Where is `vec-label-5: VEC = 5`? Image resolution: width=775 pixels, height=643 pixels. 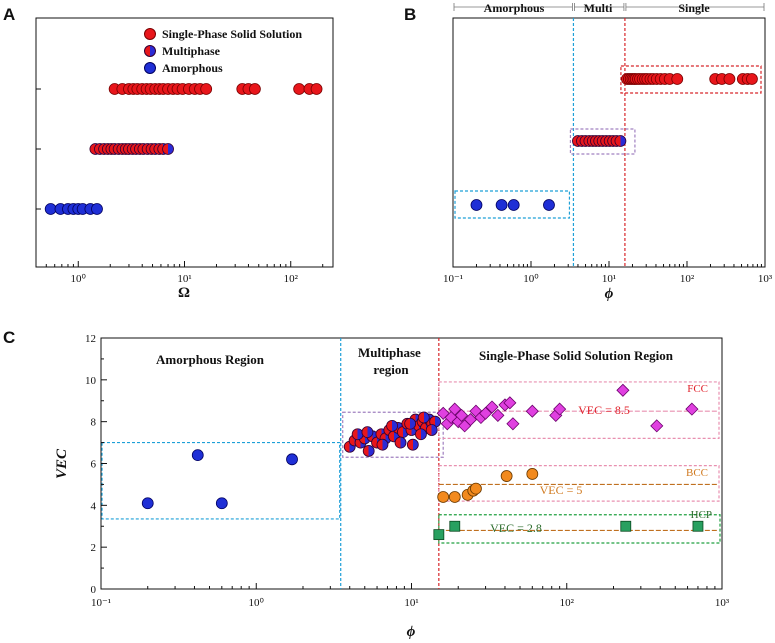 vec-label-5: VEC = 5 is located at coordinates (561, 490).